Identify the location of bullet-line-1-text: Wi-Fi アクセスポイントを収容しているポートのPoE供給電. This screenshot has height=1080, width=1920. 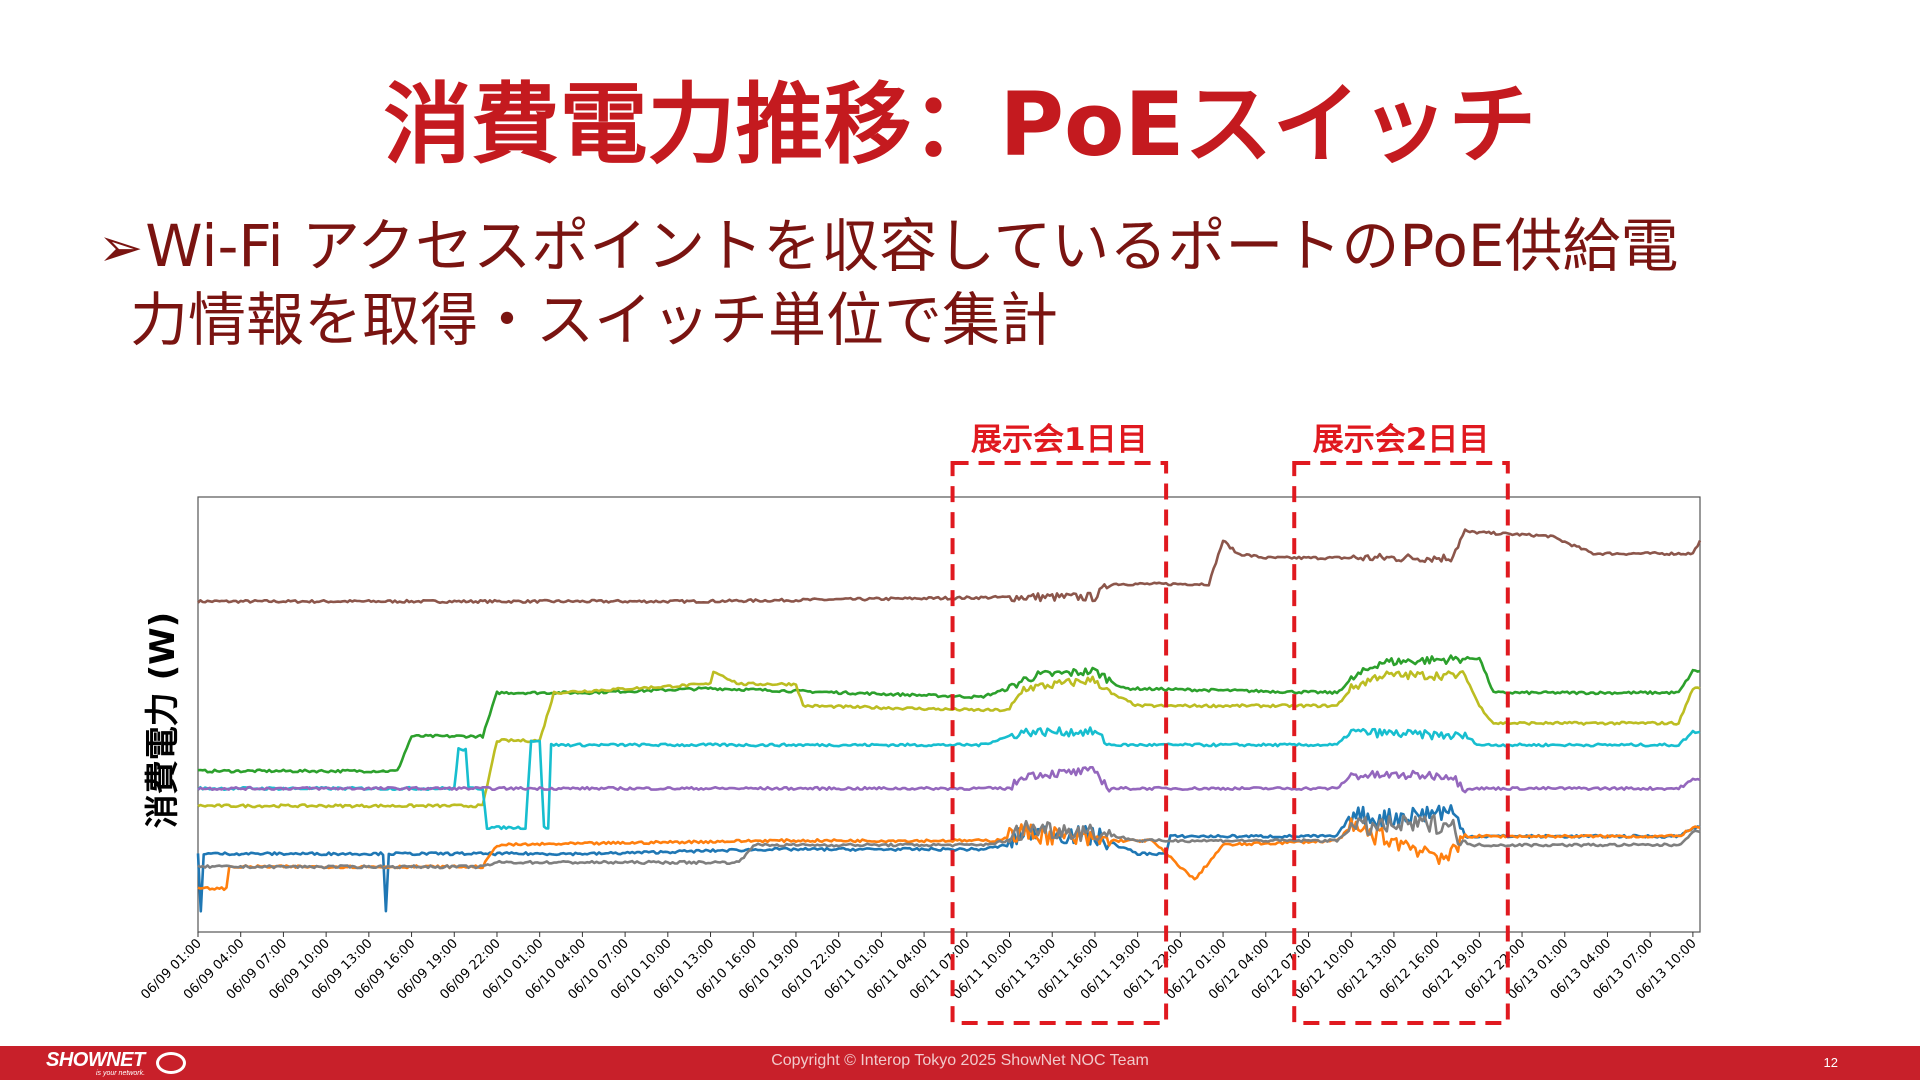
(912, 246).